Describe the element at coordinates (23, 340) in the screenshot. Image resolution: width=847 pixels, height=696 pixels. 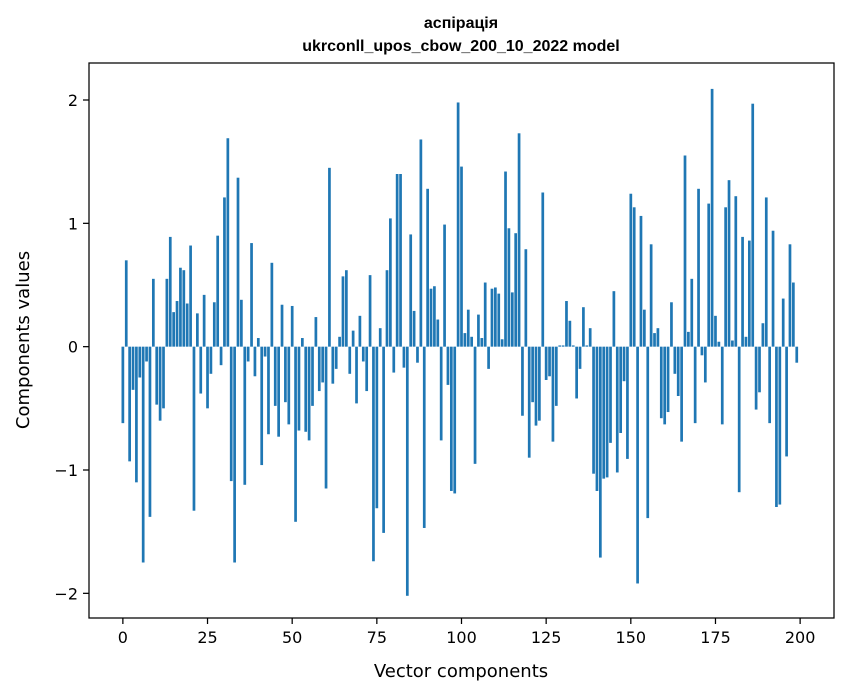
I see `y-axis-label: Components values` at that location.